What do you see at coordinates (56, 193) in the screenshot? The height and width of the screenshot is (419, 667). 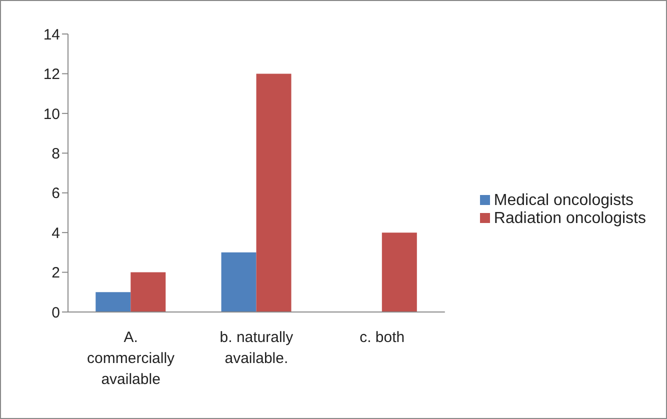 I see `y-tick-label: 6` at bounding box center [56, 193].